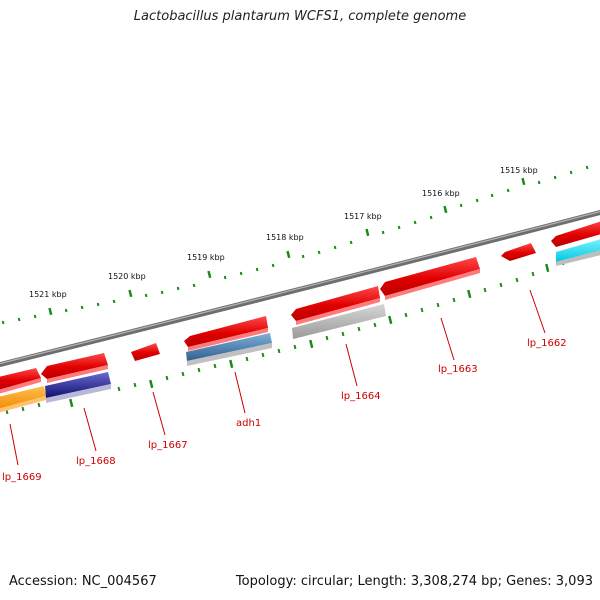 The width and height of the screenshot is (600, 600). I want to click on gene-label-lp-1664: lp_1664, so click(361, 396).